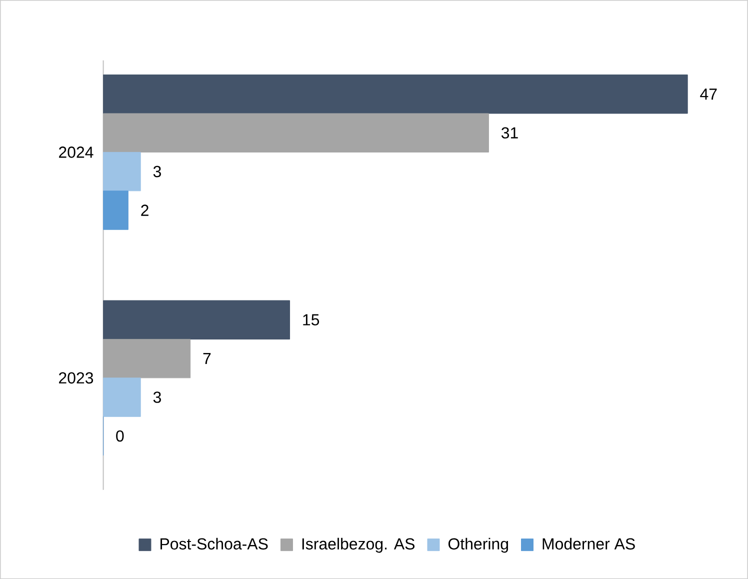 This screenshot has width=748, height=579. I want to click on data-label: 31, so click(509, 132).